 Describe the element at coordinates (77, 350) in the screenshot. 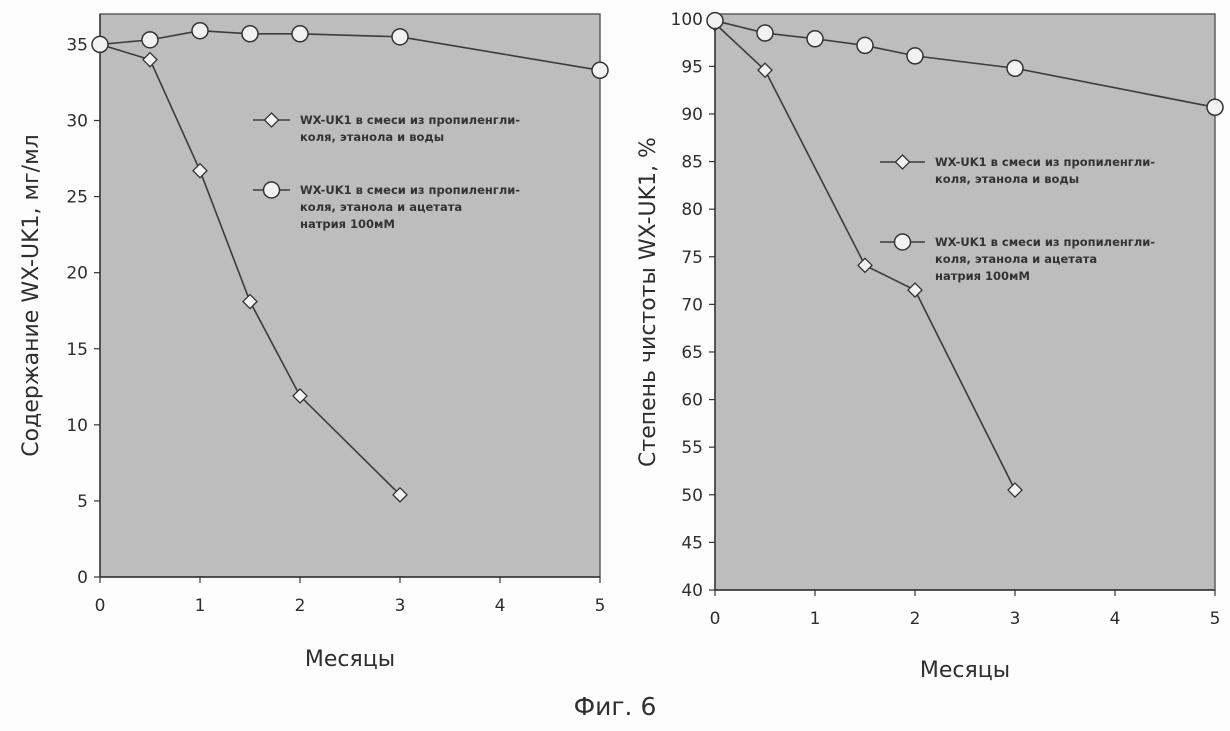

I see `y-tick-label: 15` at that location.